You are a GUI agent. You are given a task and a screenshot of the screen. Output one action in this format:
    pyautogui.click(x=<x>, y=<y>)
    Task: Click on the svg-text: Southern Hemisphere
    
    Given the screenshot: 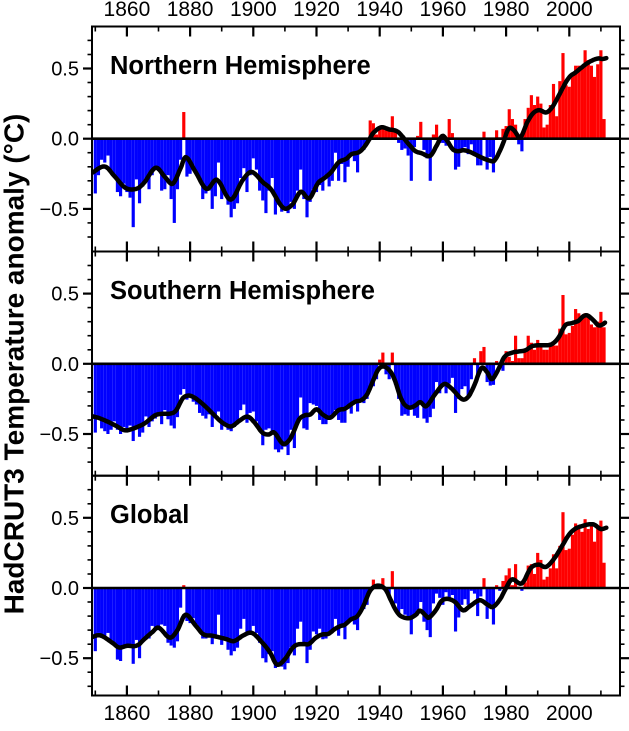 What is the action you would take?
    pyautogui.click(x=242, y=291)
    